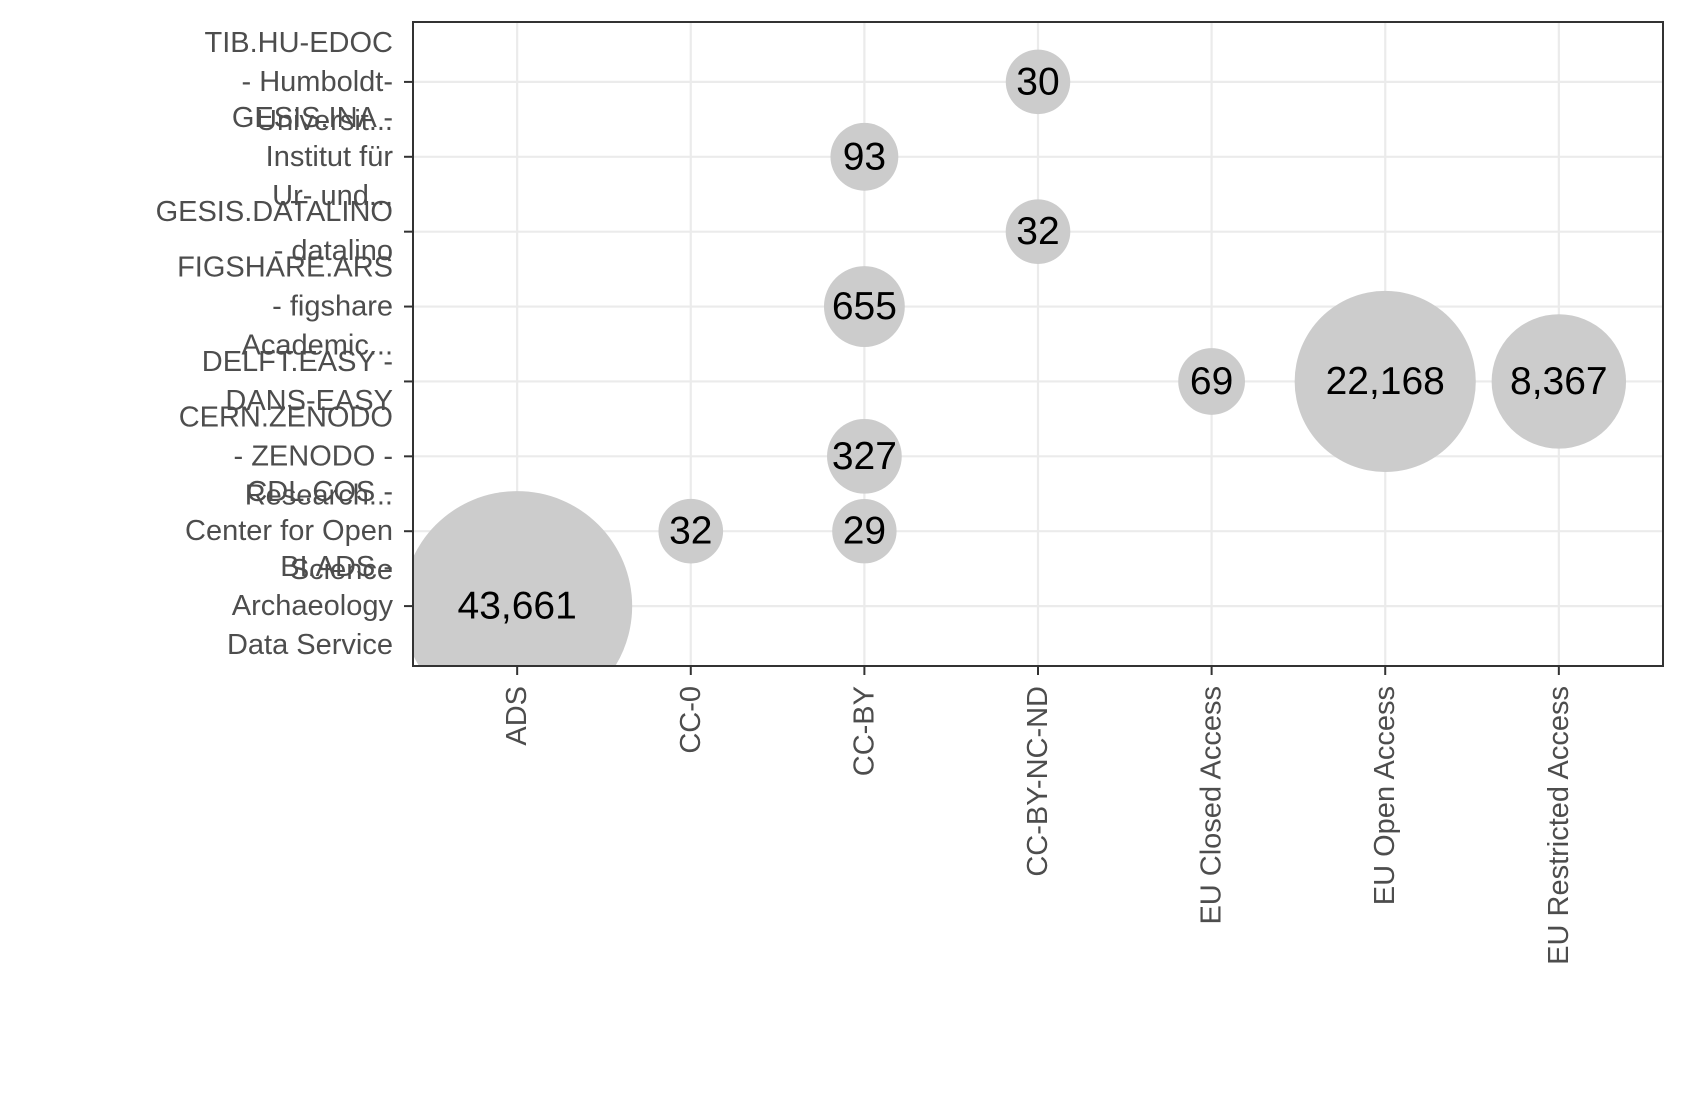  Describe the element at coordinates (313, 606) in the screenshot. I see `y-tick-label-line: Archaeology` at that location.